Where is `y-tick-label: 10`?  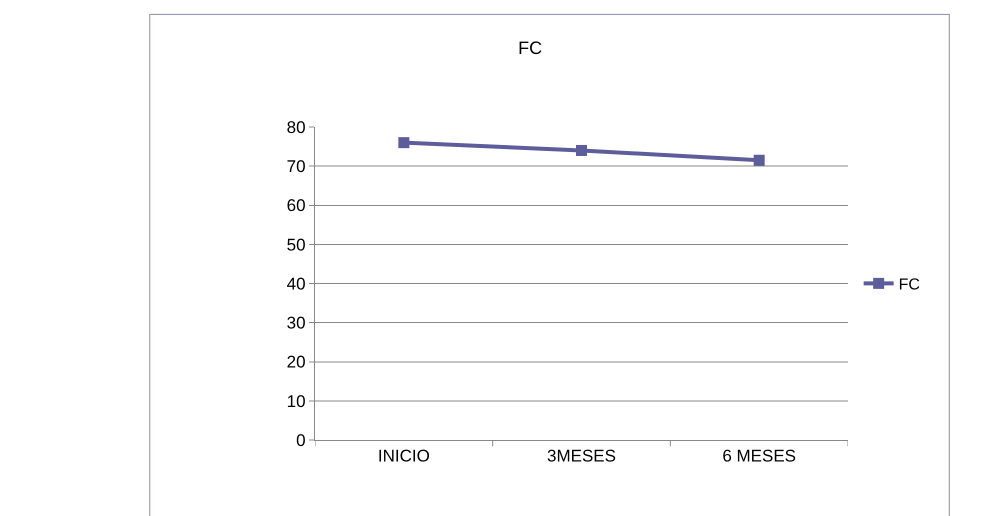 y-tick-label: 10 is located at coordinates (296, 401).